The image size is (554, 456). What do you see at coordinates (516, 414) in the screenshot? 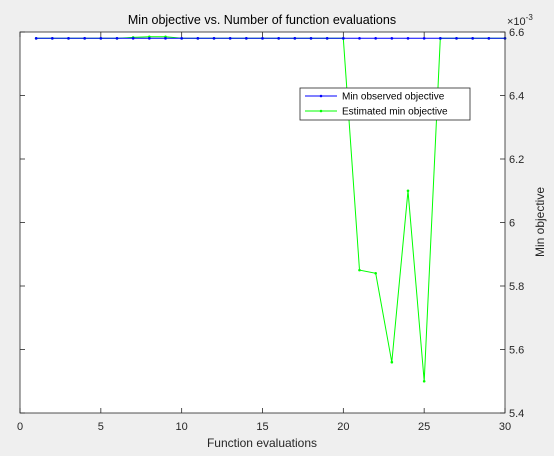
I see `y-tick-label: 5.4` at bounding box center [516, 414].